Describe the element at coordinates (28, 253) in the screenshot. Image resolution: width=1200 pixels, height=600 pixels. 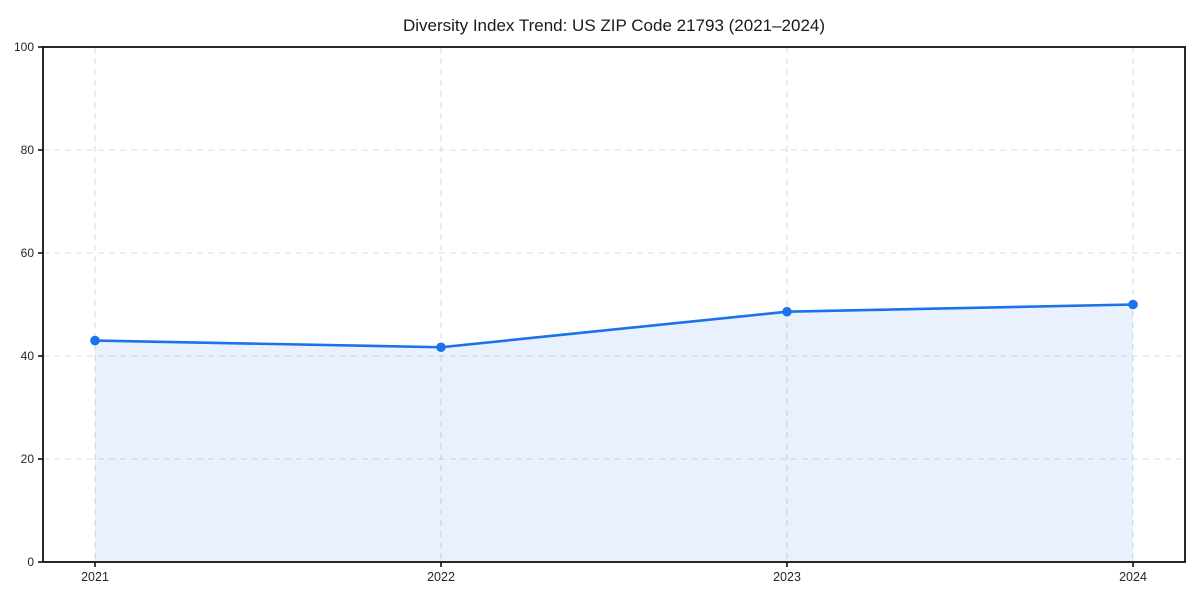
I see `y-axis-tick-label: 60` at that location.